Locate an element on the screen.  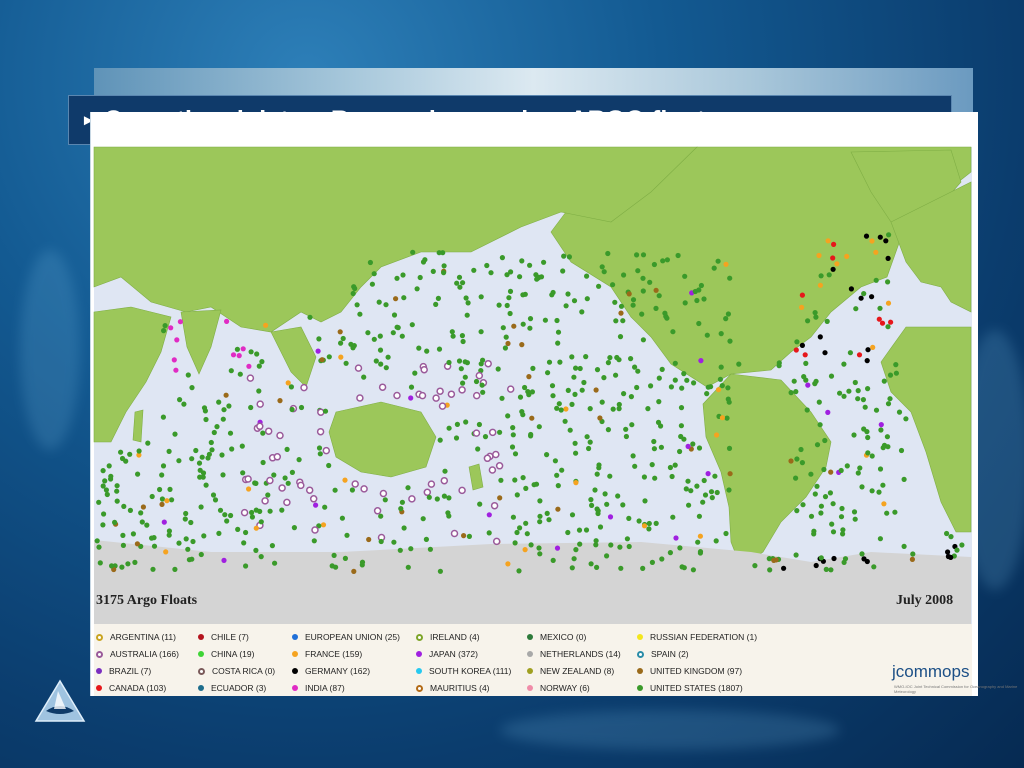
legend-label: MEXICO (0) is located at coordinates (563, 637).